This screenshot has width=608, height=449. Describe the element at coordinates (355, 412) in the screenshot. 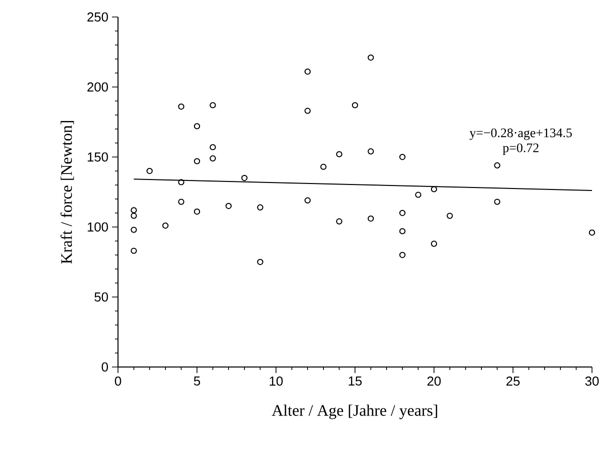

I see `x-axis-title: Alter / Age [Jahre / years]` at that location.